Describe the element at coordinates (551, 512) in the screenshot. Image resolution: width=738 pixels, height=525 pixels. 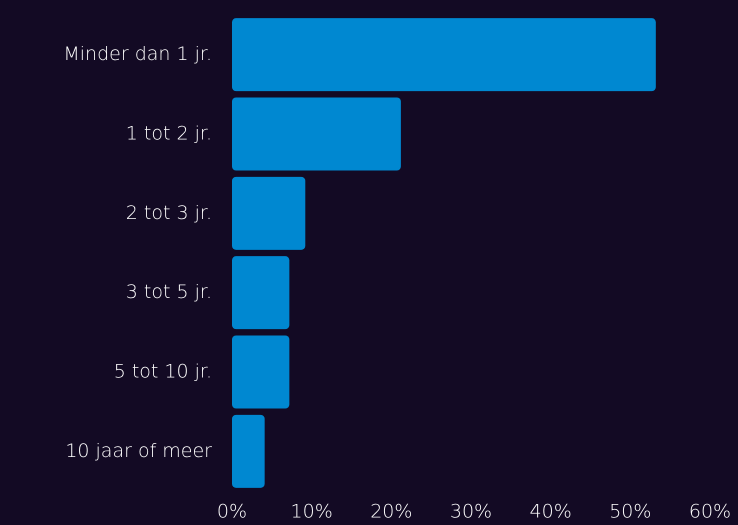
I see `x-tick-label: 40%` at that location.